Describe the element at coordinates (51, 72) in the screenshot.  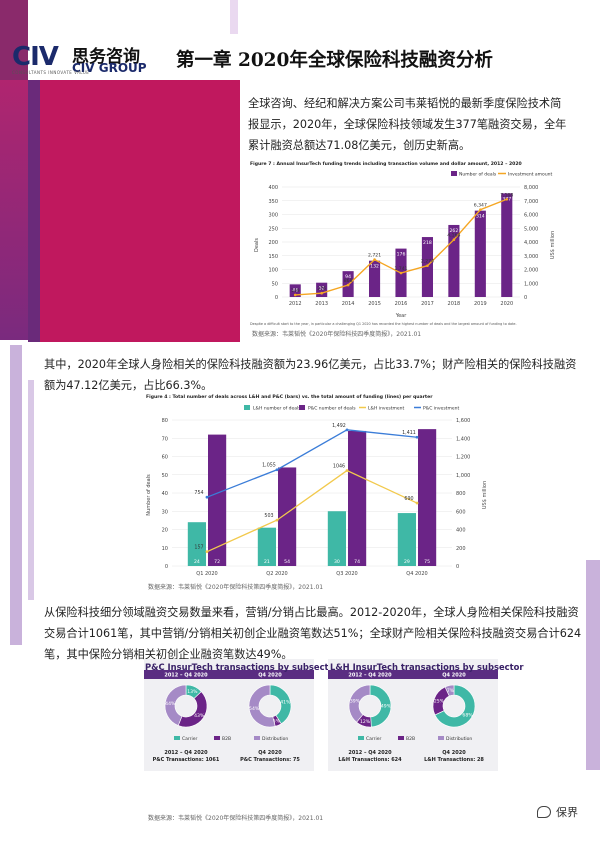
I see `logo-tagline: CONSULTANTS INNOVATE VALUE` at that location.